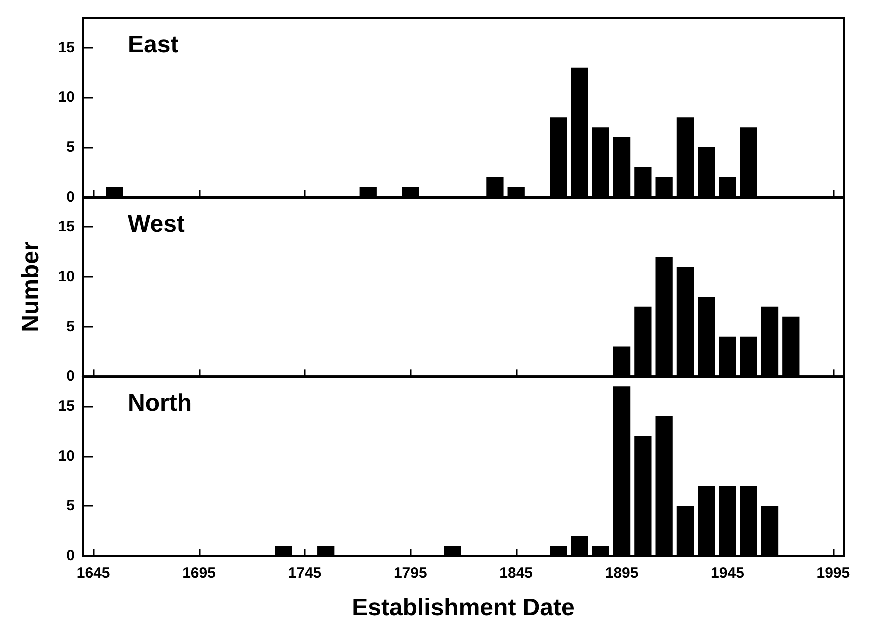  I want to click on text: East, so click(153, 45).